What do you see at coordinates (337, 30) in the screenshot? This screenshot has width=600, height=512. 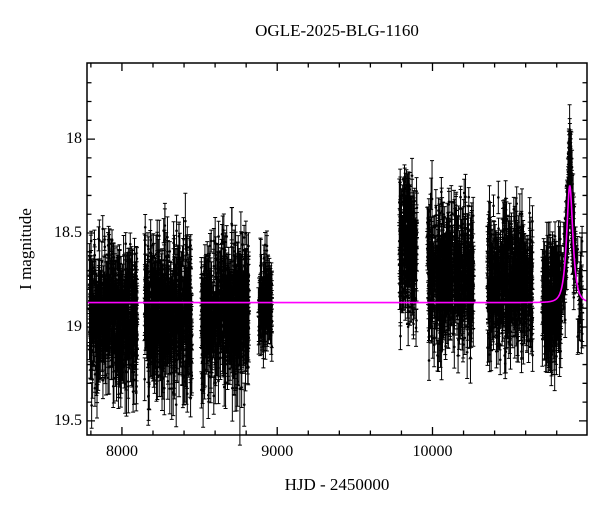 I see `plot-title: OGLE-2025-BLG-1160` at bounding box center [337, 30].